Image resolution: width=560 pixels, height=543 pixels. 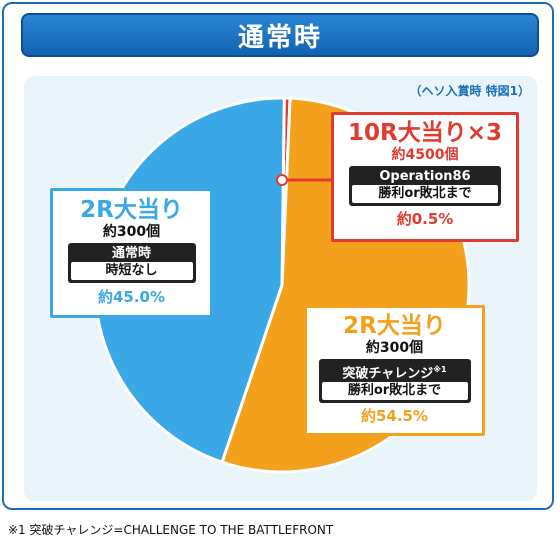 I want to click on callout-red-title: 10R大当り×3, so click(x=425, y=133).